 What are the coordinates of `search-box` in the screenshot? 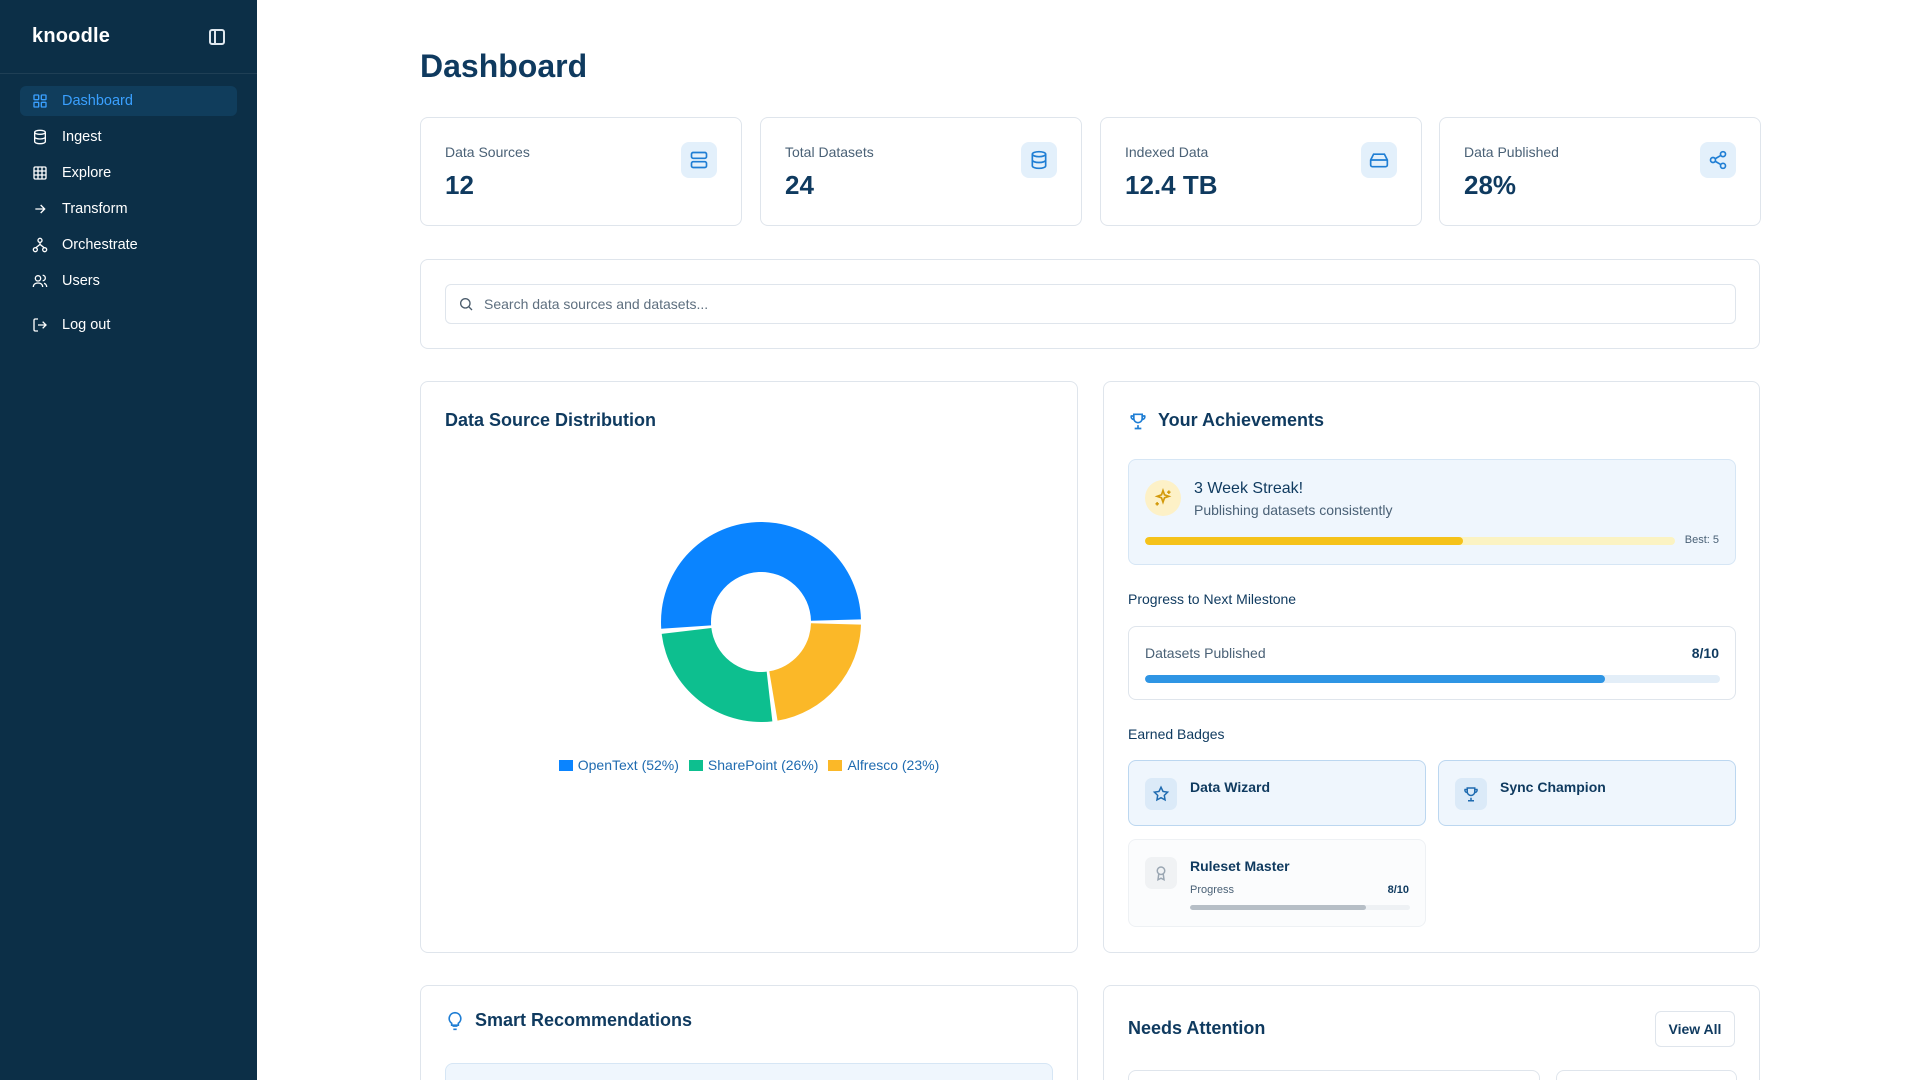 It's located at (1090, 304).